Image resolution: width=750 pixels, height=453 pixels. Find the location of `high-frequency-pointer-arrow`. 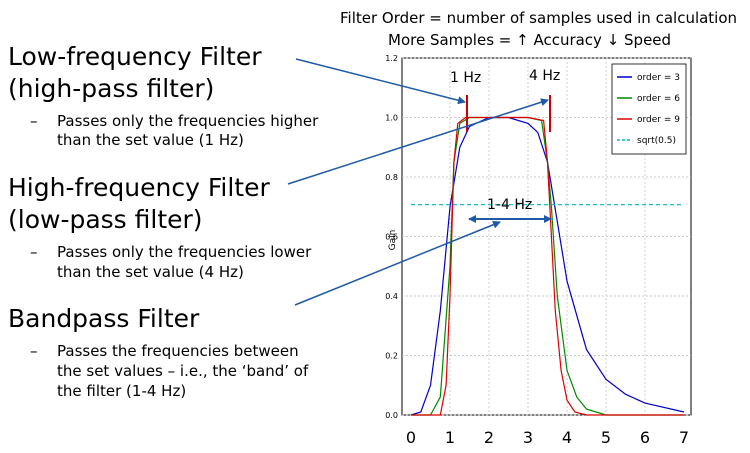

high-frequency-pointer-arrow is located at coordinates (418, 141).